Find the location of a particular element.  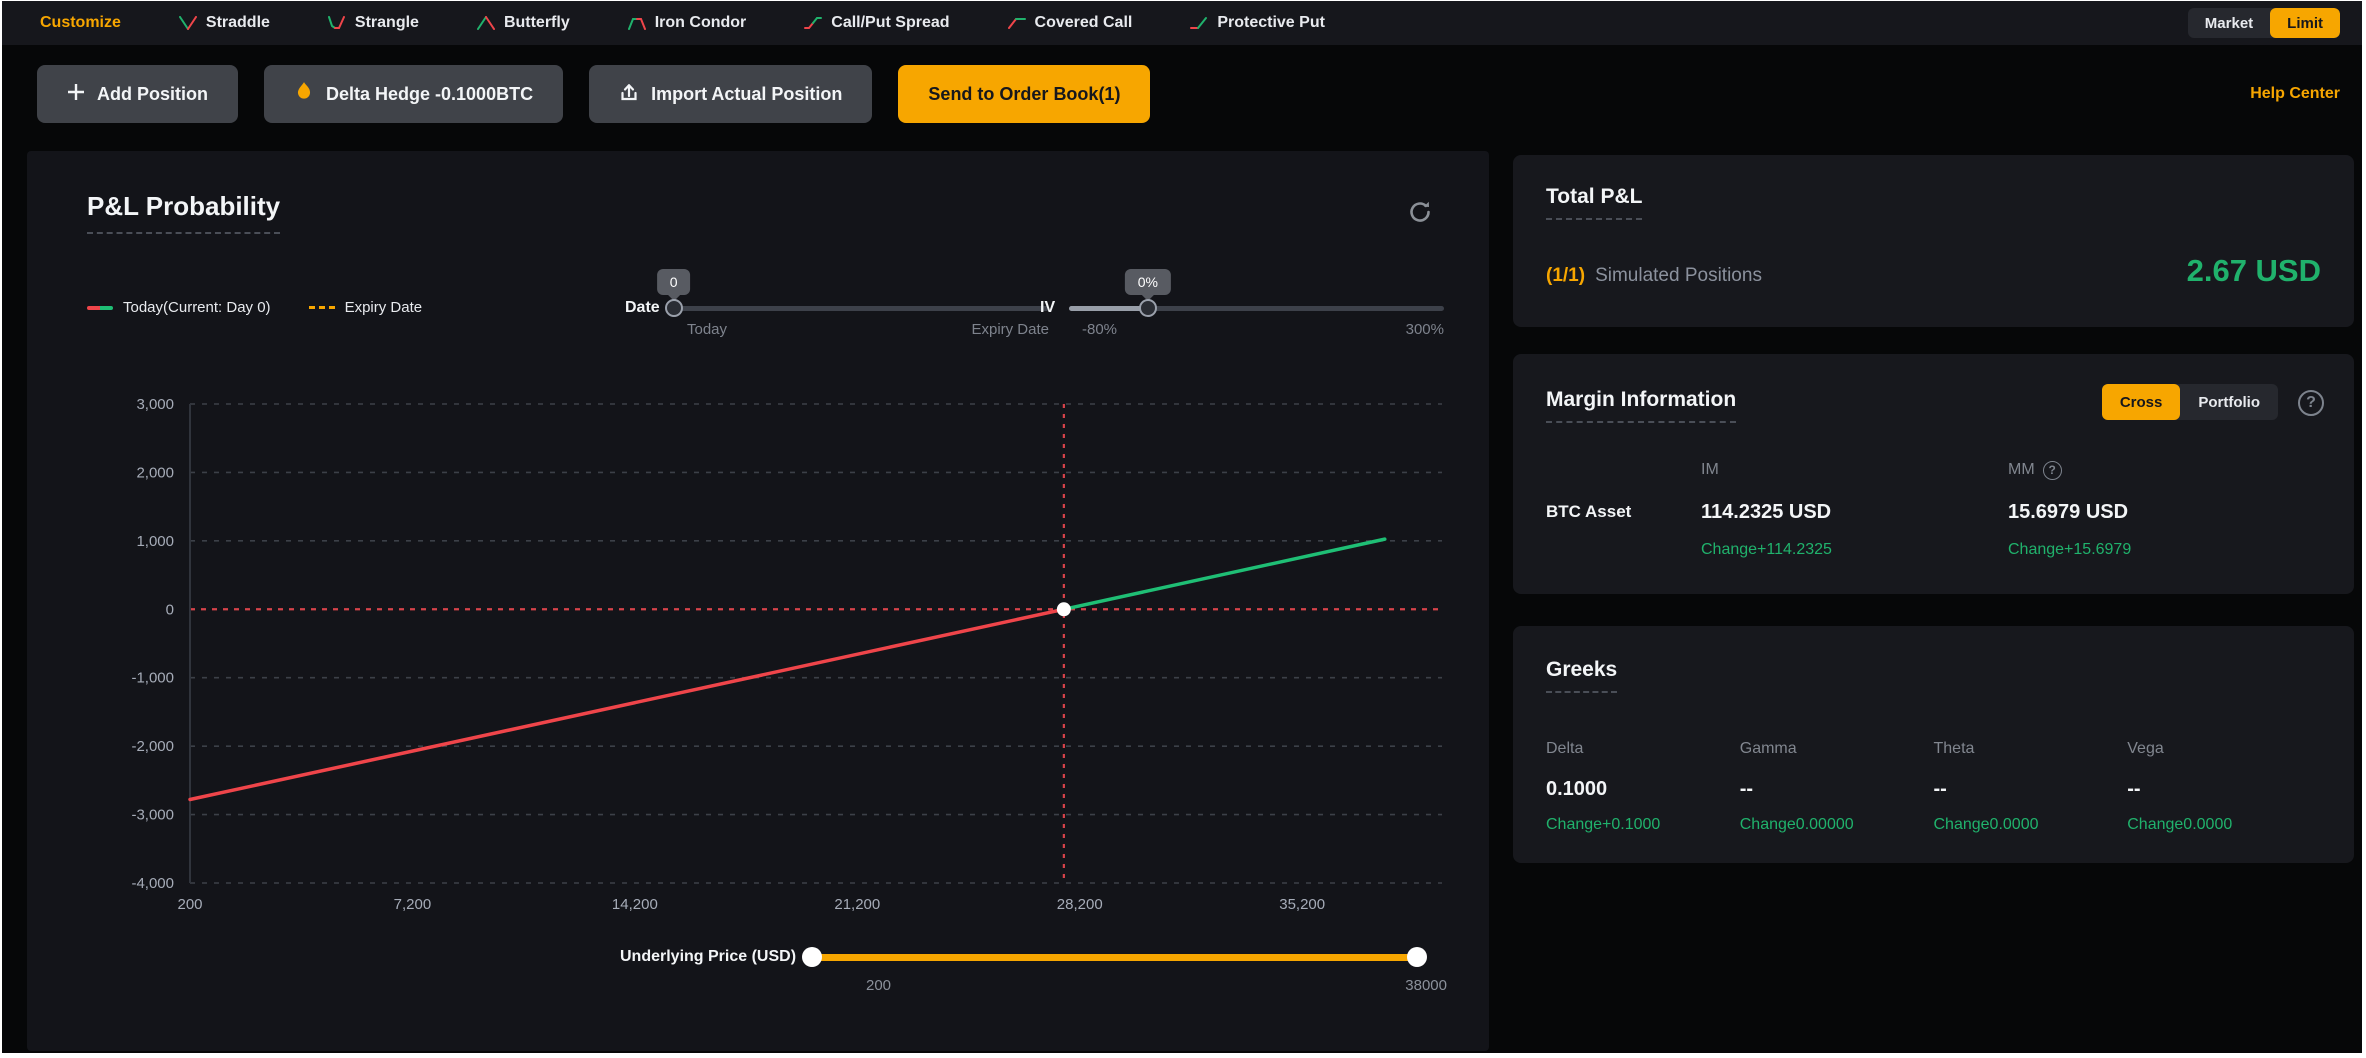

date-slider-group: Date 0 Today Expiry Date is located at coordinates (837, 312).